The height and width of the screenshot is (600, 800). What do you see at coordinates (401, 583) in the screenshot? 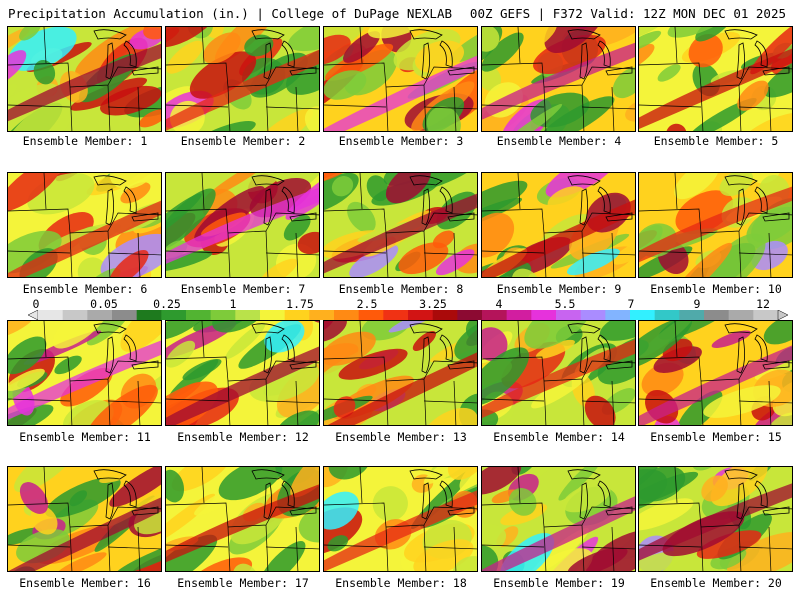
I see `ensemble-member-label: Ensemble Member: 18` at bounding box center [401, 583].